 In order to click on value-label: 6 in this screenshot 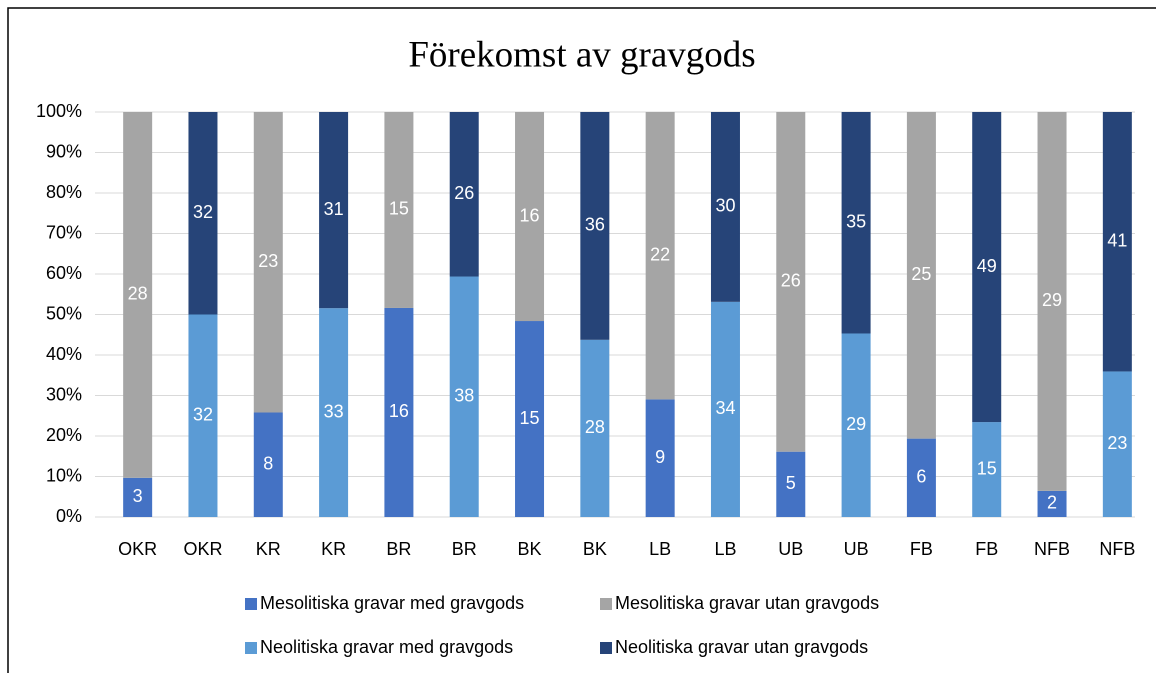, I will do `click(921, 477)`.